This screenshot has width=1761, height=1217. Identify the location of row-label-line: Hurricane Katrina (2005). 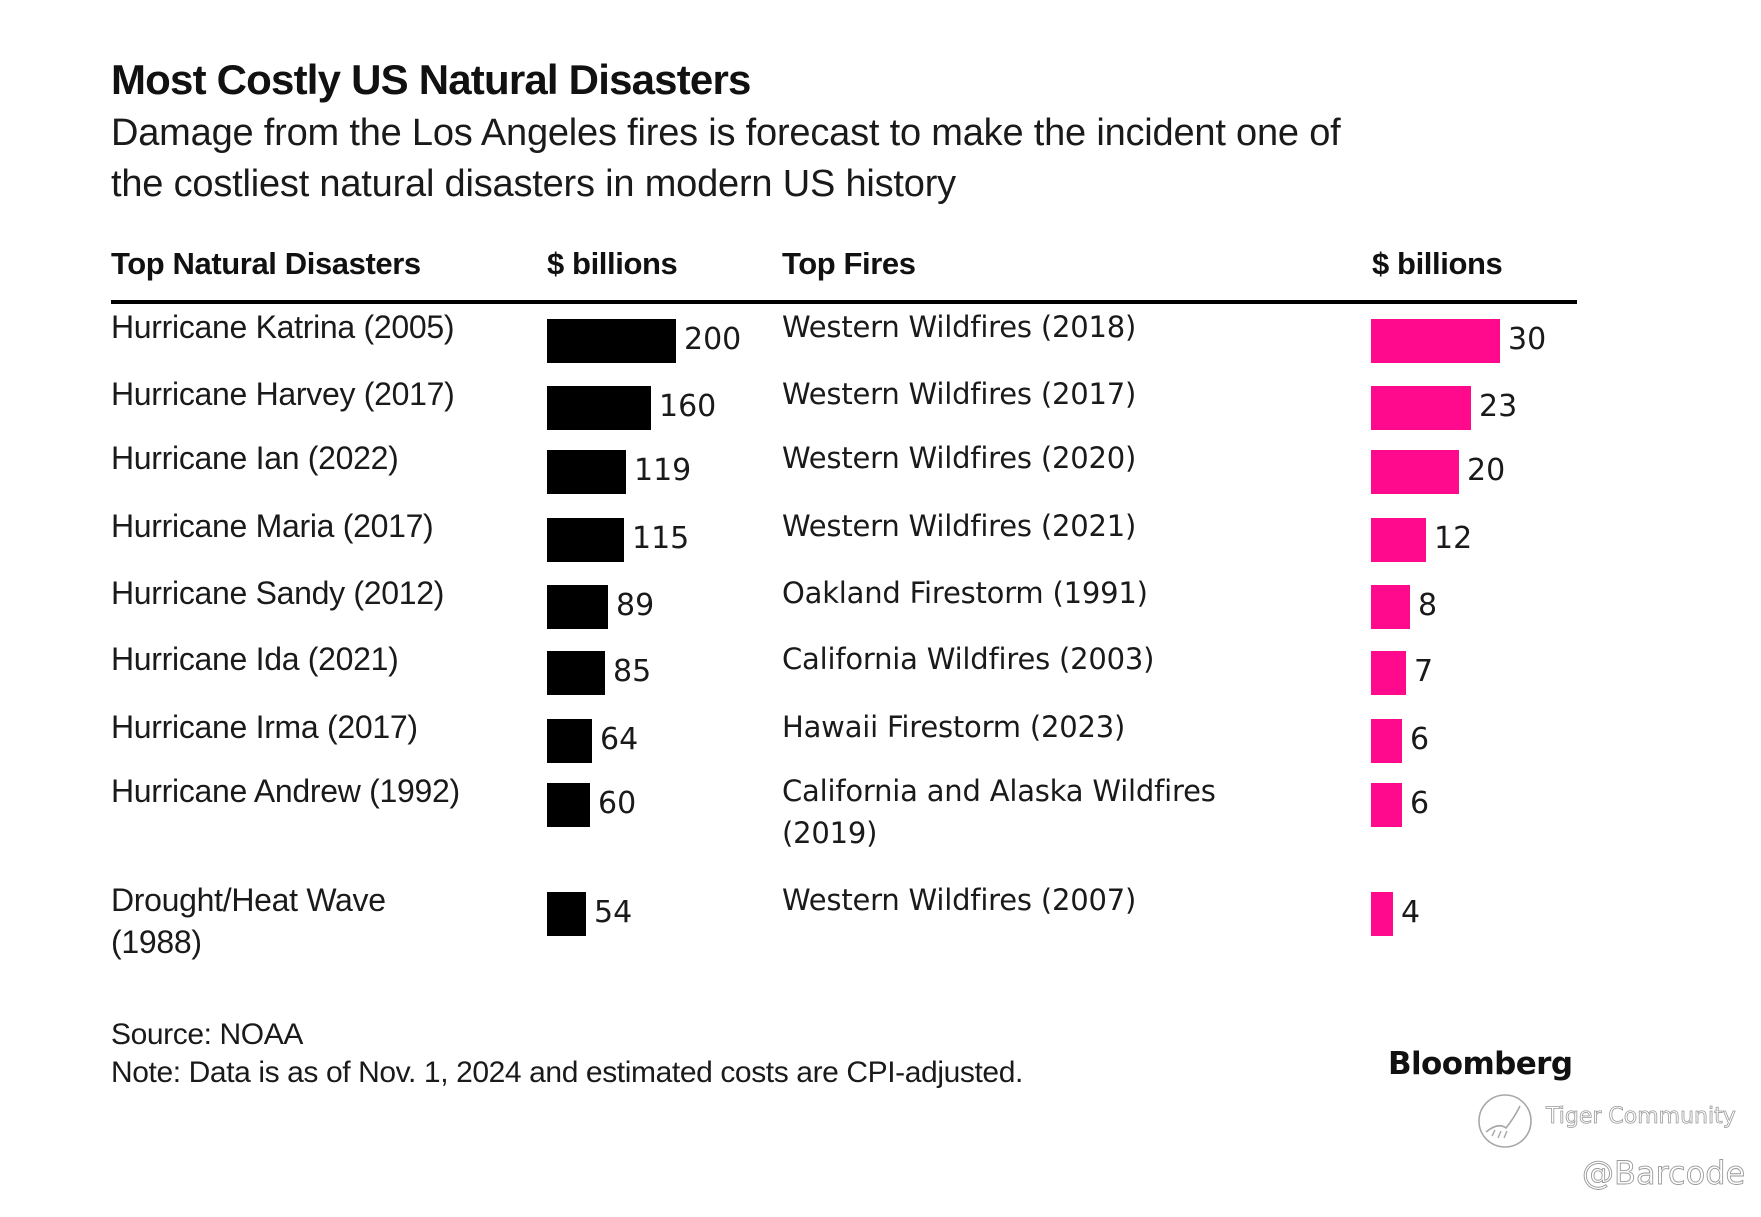
(283, 327).